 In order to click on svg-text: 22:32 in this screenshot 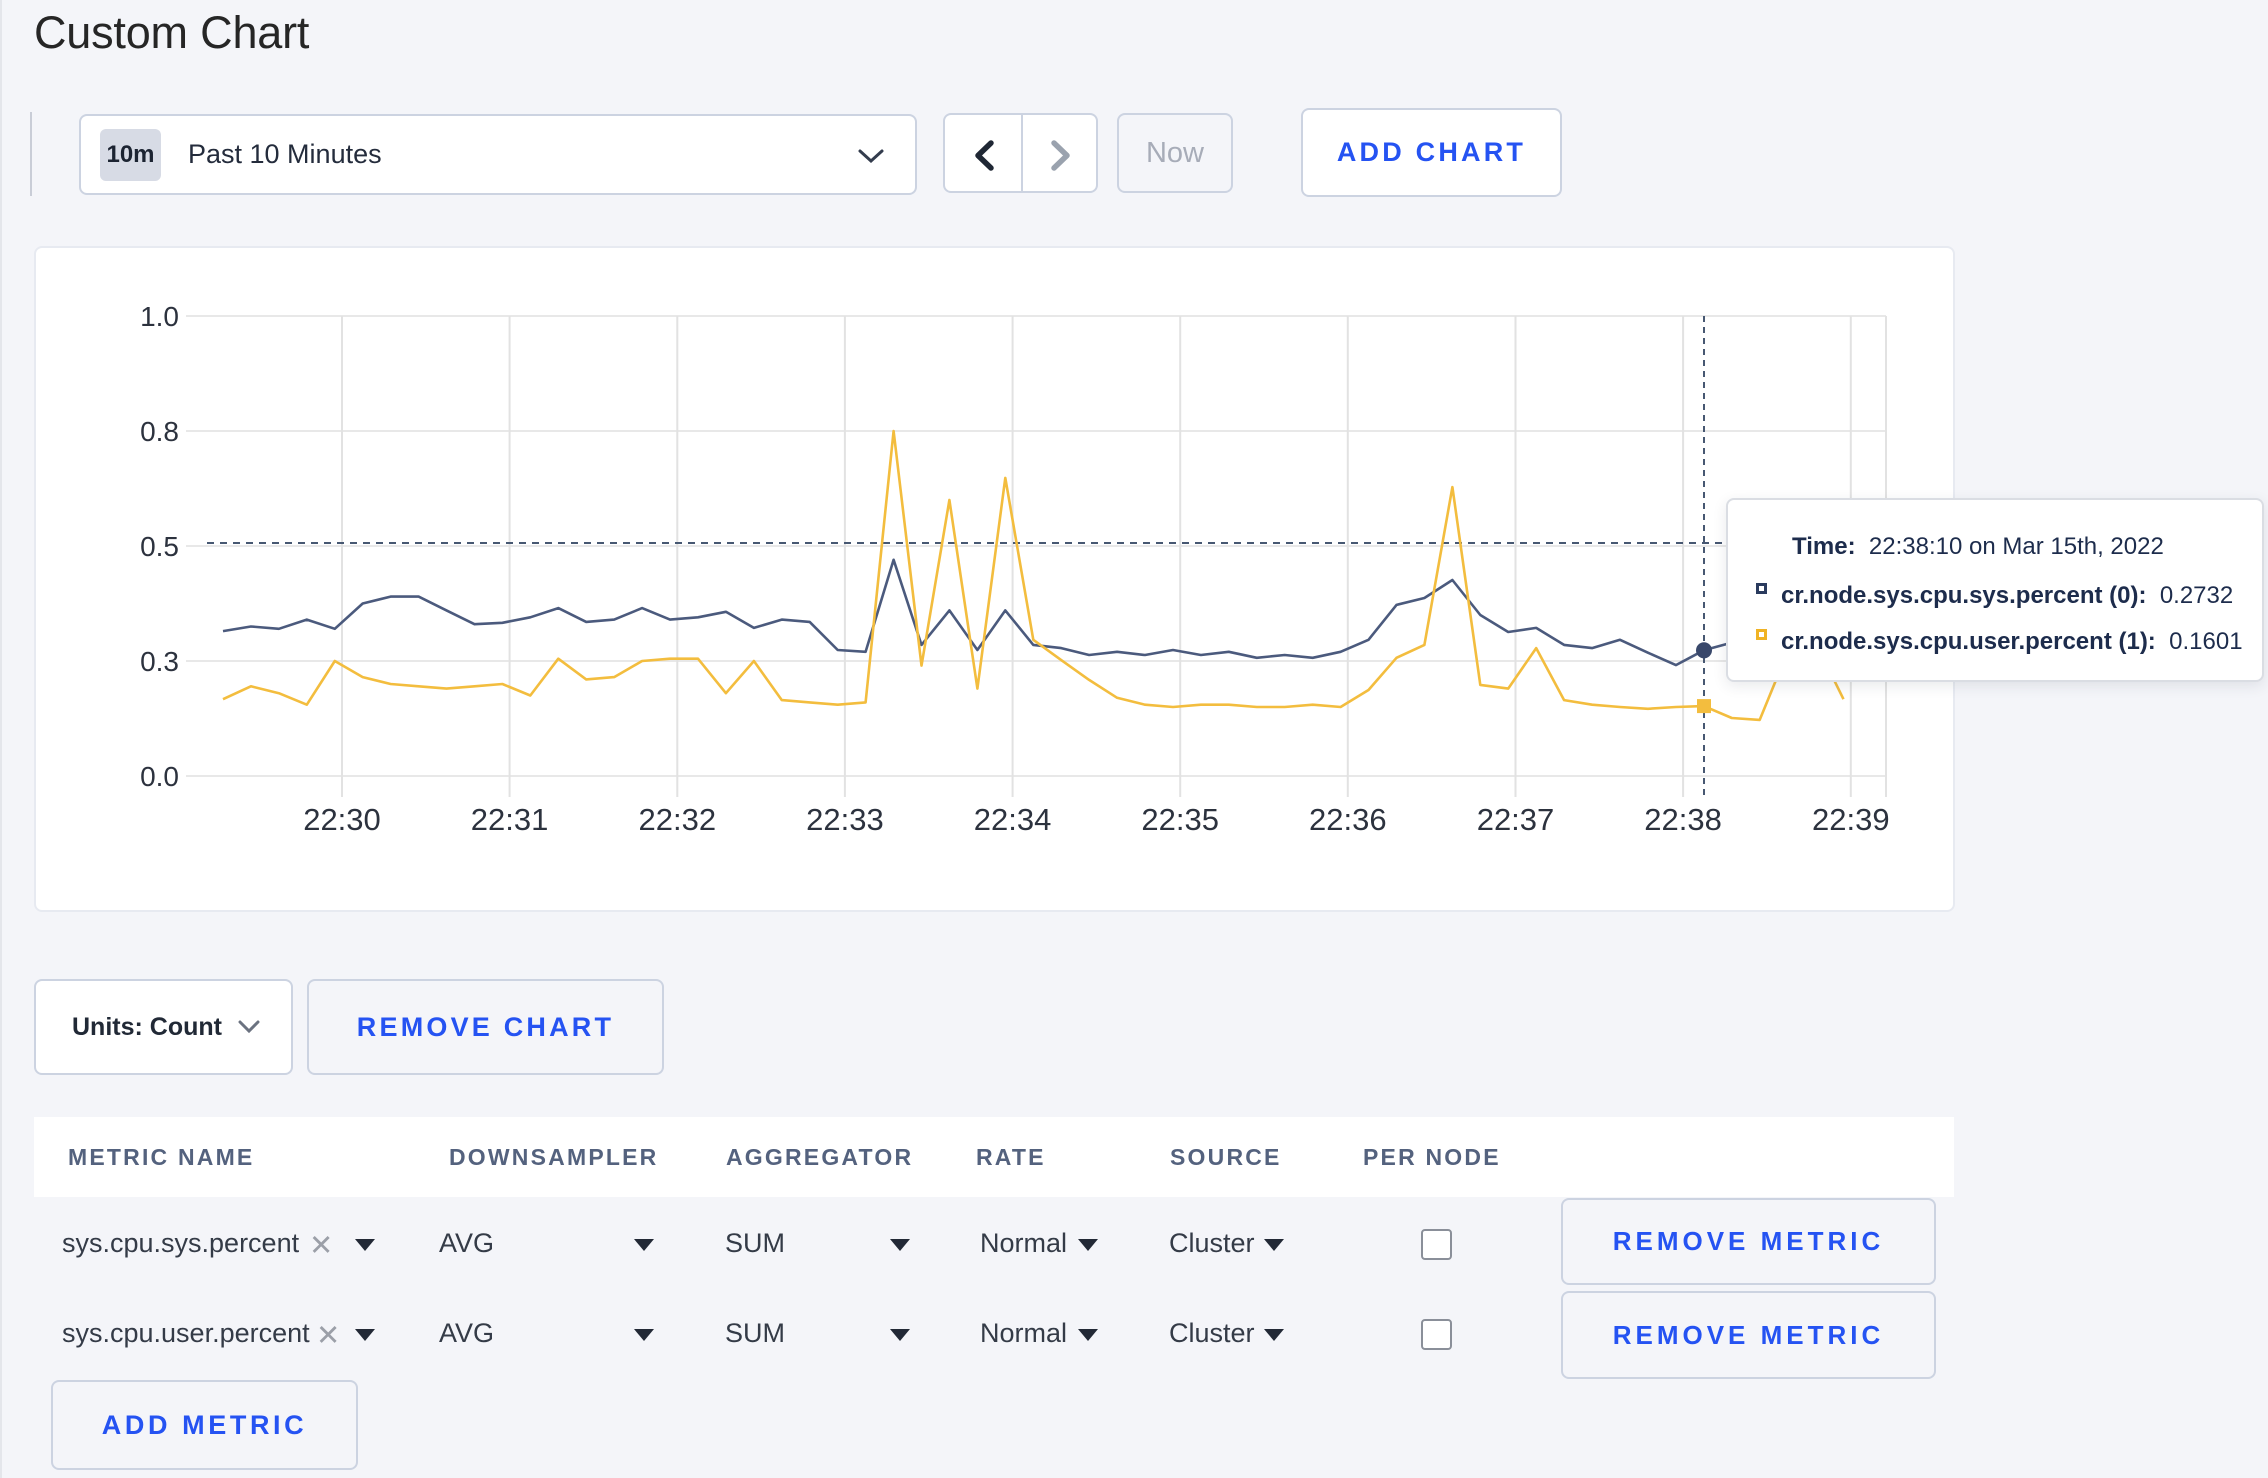, I will do `click(678, 819)`.